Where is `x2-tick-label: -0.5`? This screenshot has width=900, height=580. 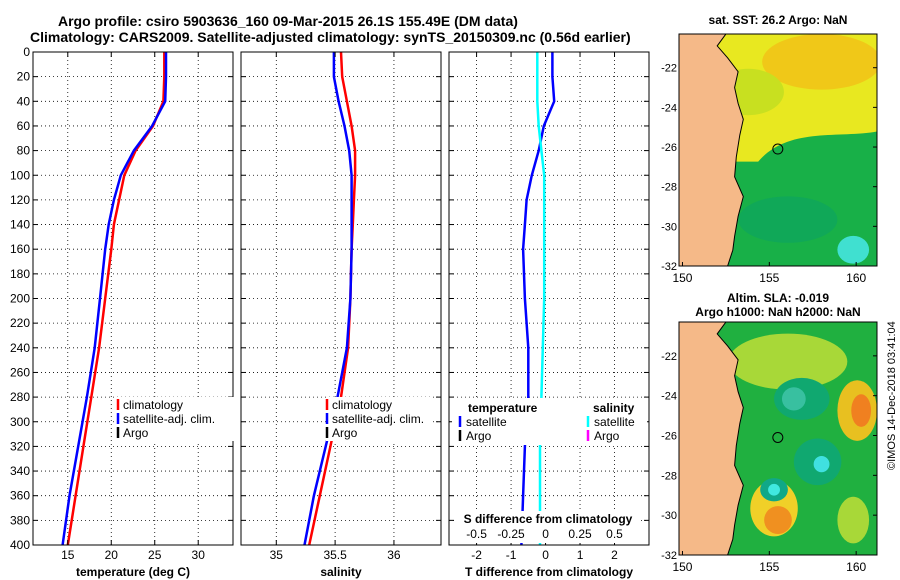
x2-tick-label: -0.5 is located at coordinates (476, 534).